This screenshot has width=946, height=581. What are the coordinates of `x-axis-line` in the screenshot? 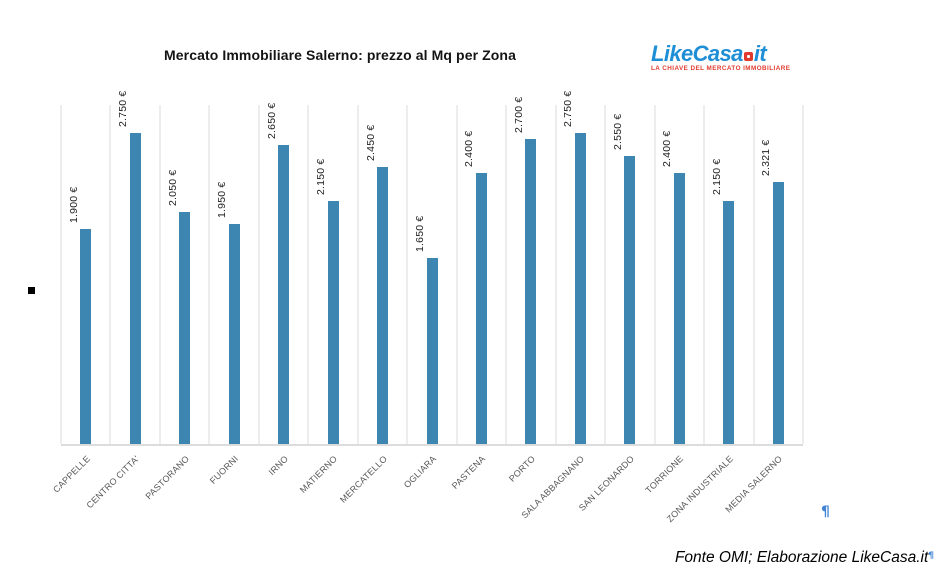 It's located at (432, 445).